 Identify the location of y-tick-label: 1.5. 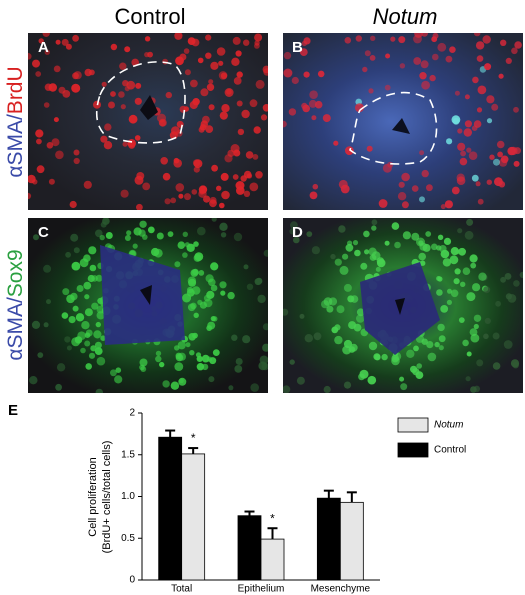
(128, 454).